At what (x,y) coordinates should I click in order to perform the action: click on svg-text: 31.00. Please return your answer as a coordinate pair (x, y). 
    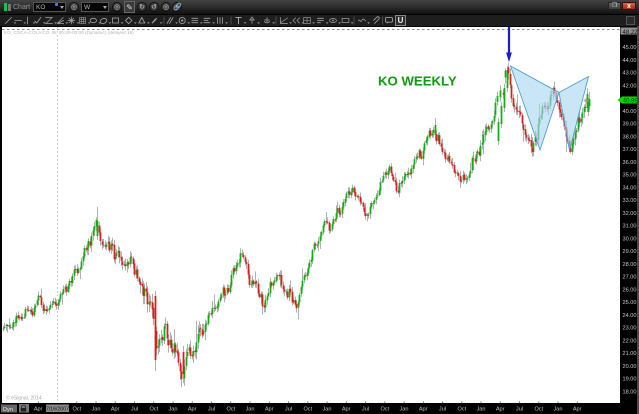
    Looking at the image, I should click on (630, 227).